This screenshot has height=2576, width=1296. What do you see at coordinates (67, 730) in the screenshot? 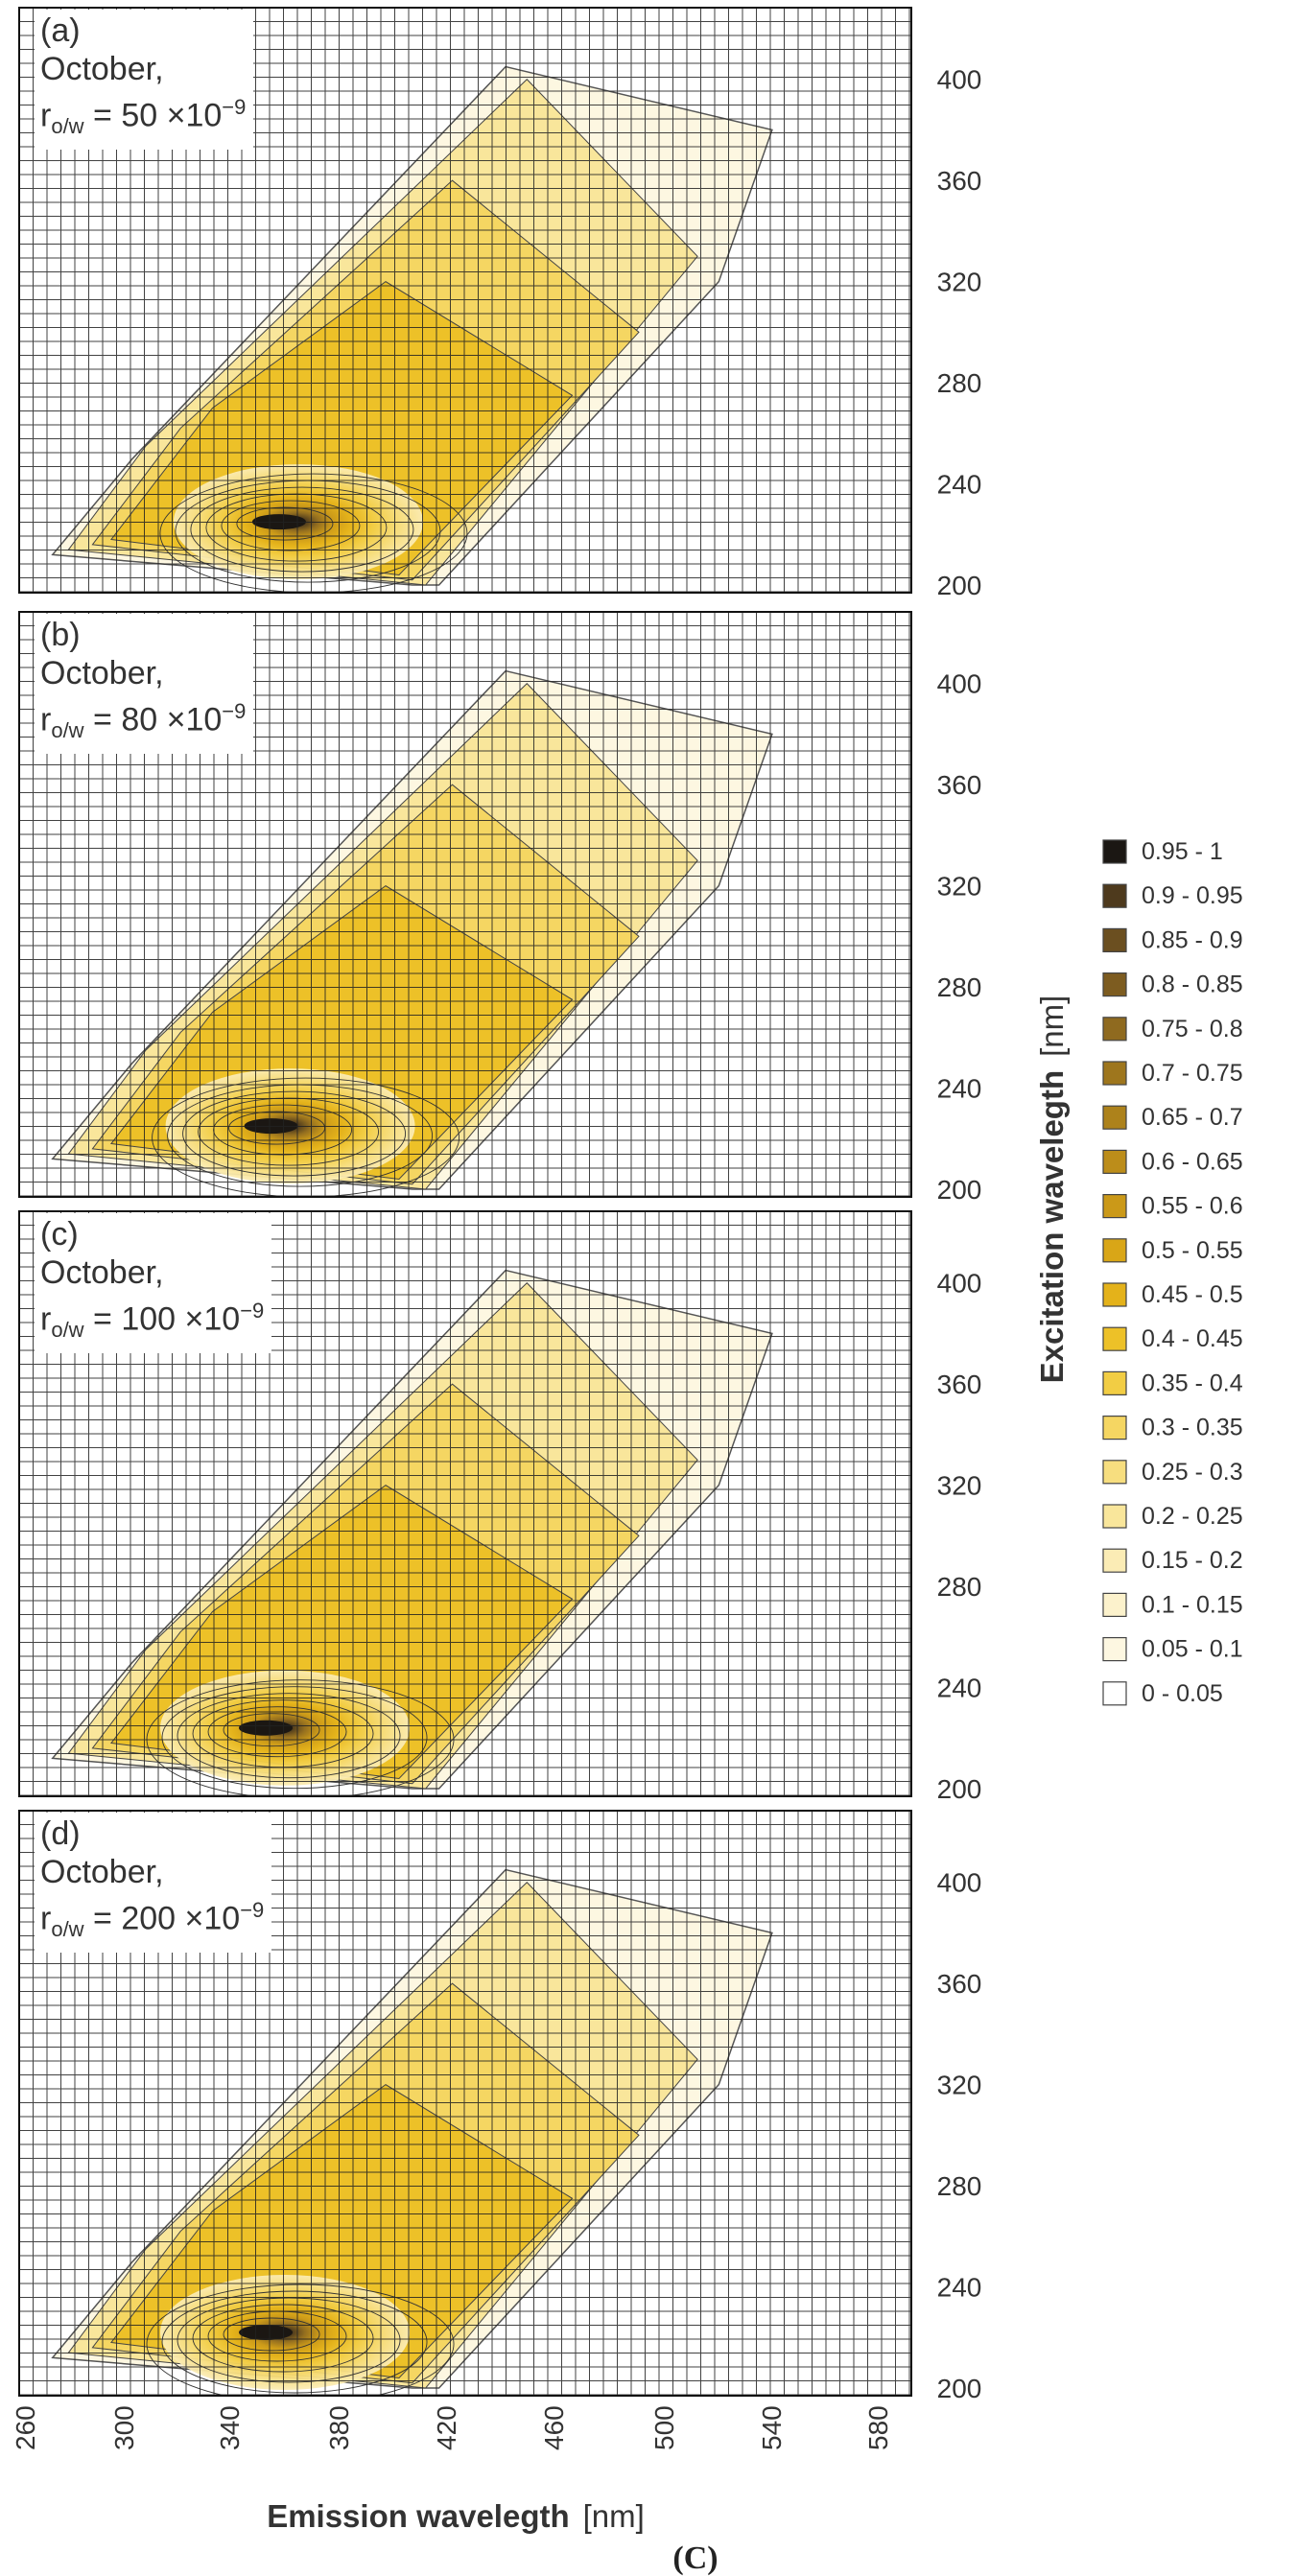
I see `ratio-subscript: o/w` at bounding box center [67, 730].